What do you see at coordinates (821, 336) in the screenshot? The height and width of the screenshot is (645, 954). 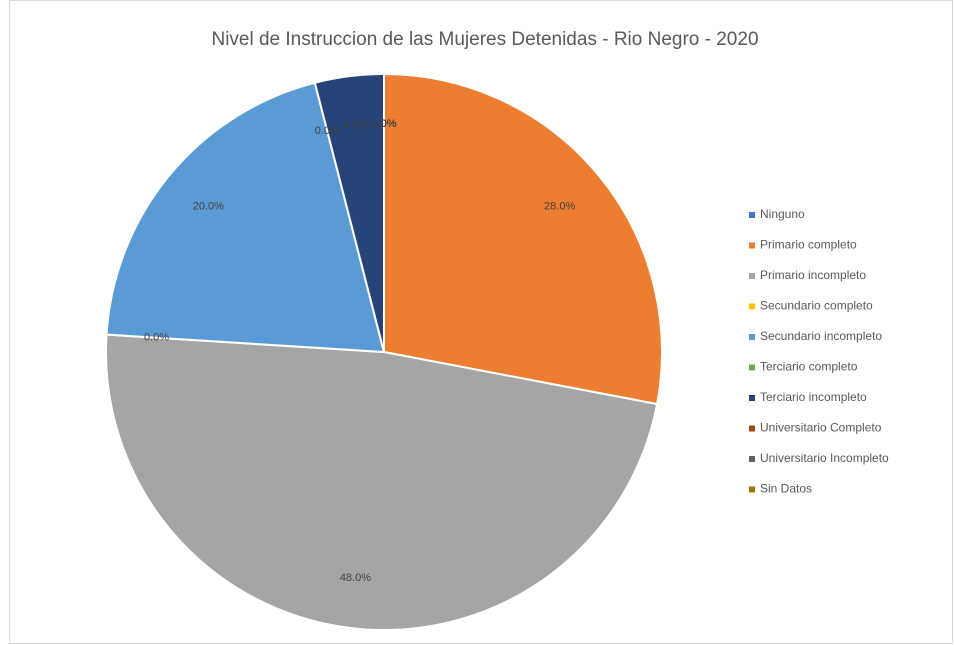 I see `legend-label: Secundario incompleto` at bounding box center [821, 336].